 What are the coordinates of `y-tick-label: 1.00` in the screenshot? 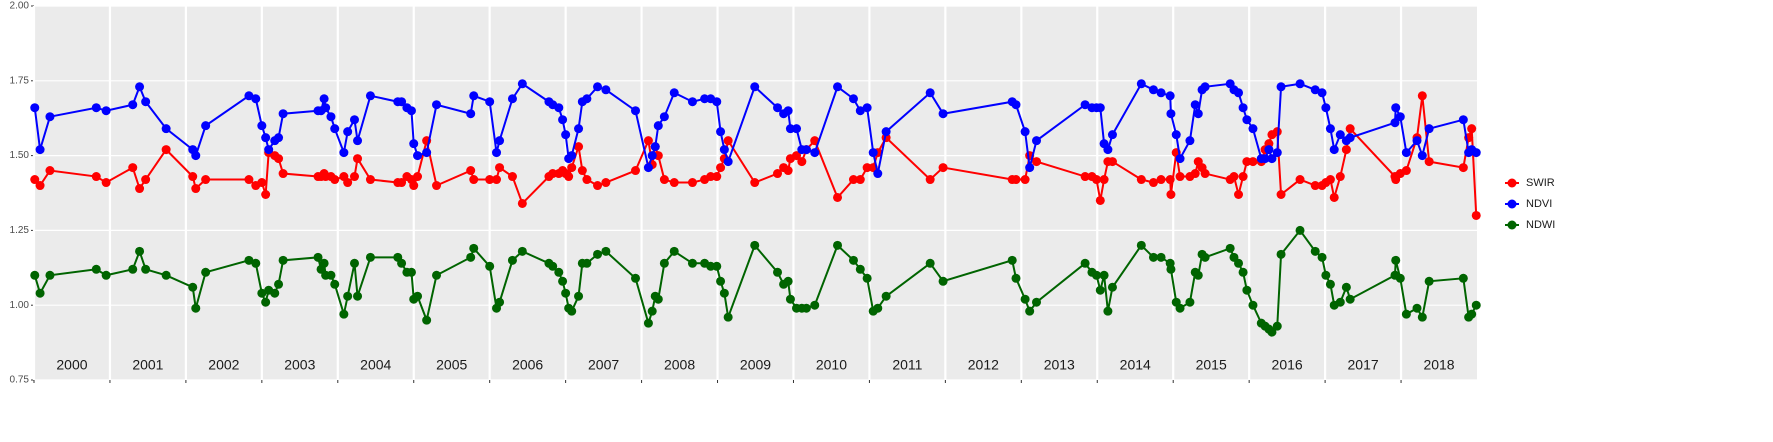 It's located at (20, 305).